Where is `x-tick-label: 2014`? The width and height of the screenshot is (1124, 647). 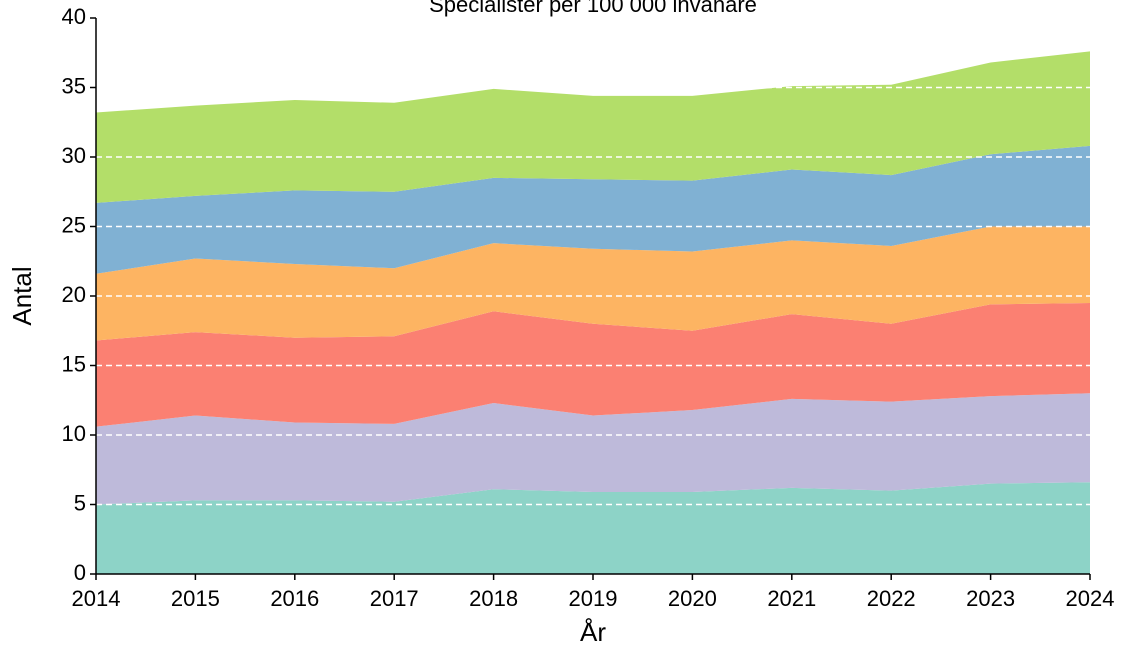
x-tick-label: 2014 is located at coordinates (96, 598).